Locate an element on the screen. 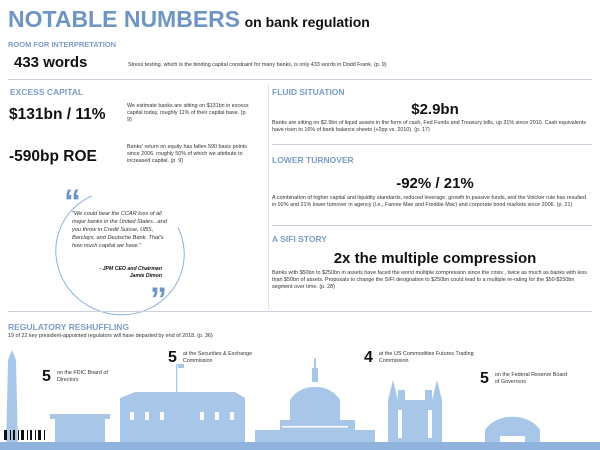 This screenshot has height=450, width=600. quote-attribution-title: - JPM CEO and Chairman is located at coordinates (130, 269).